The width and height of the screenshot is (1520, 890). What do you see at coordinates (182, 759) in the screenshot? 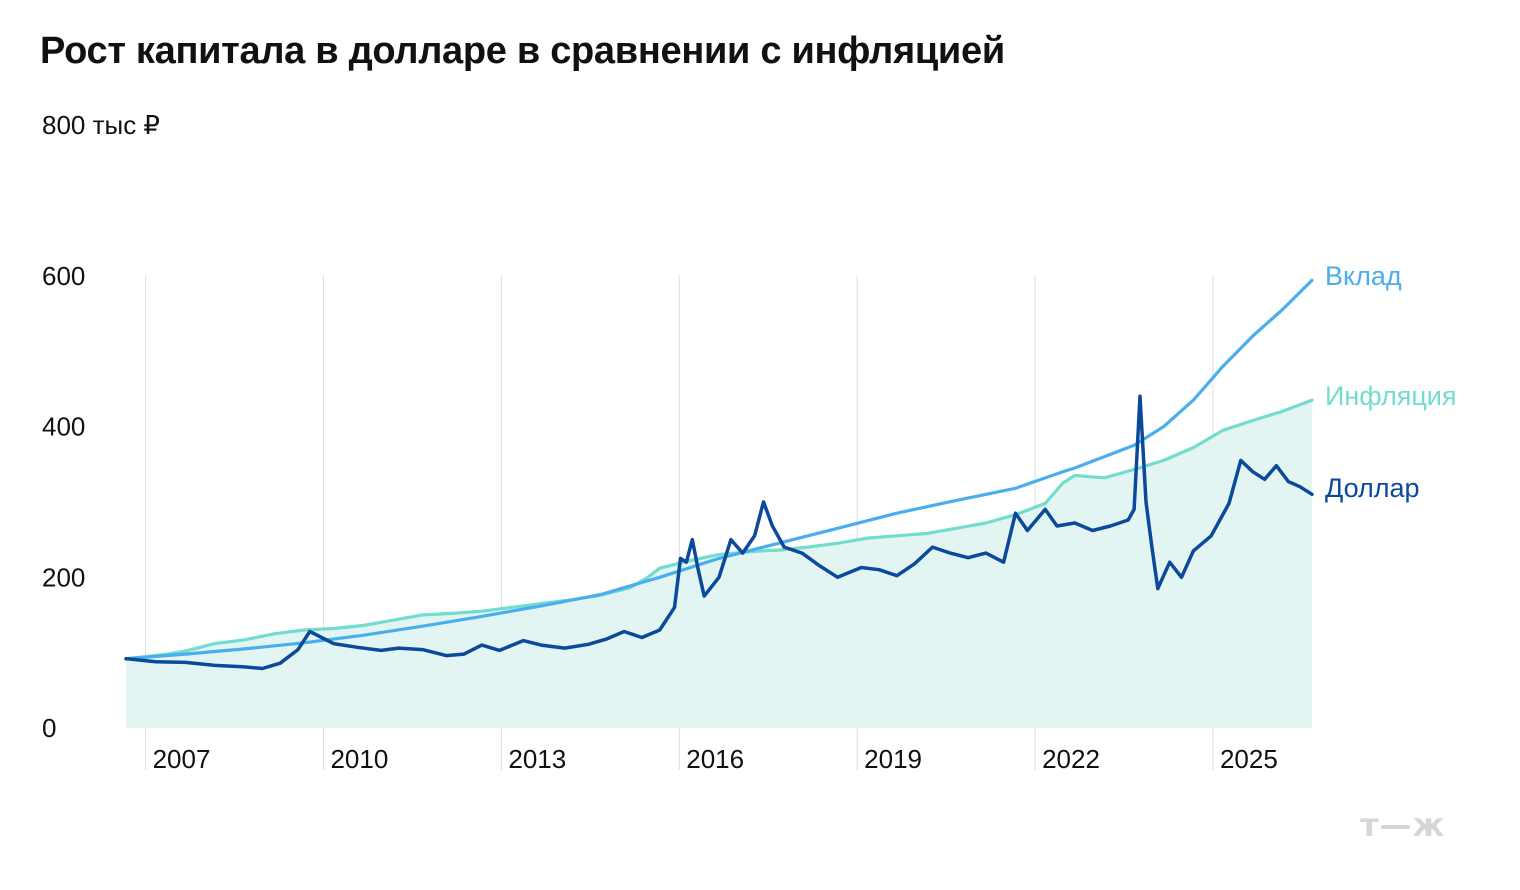
I see `x-tick-label: 2007` at bounding box center [182, 759].